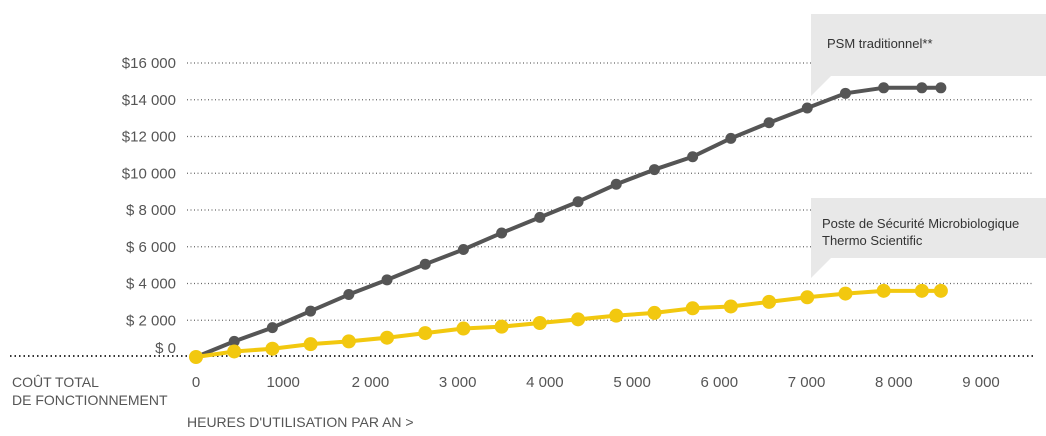  What do you see at coordinates (149, 137) in the screenshot?
I see `y-tick-label: $12 000` at bounding box center [149, 137].